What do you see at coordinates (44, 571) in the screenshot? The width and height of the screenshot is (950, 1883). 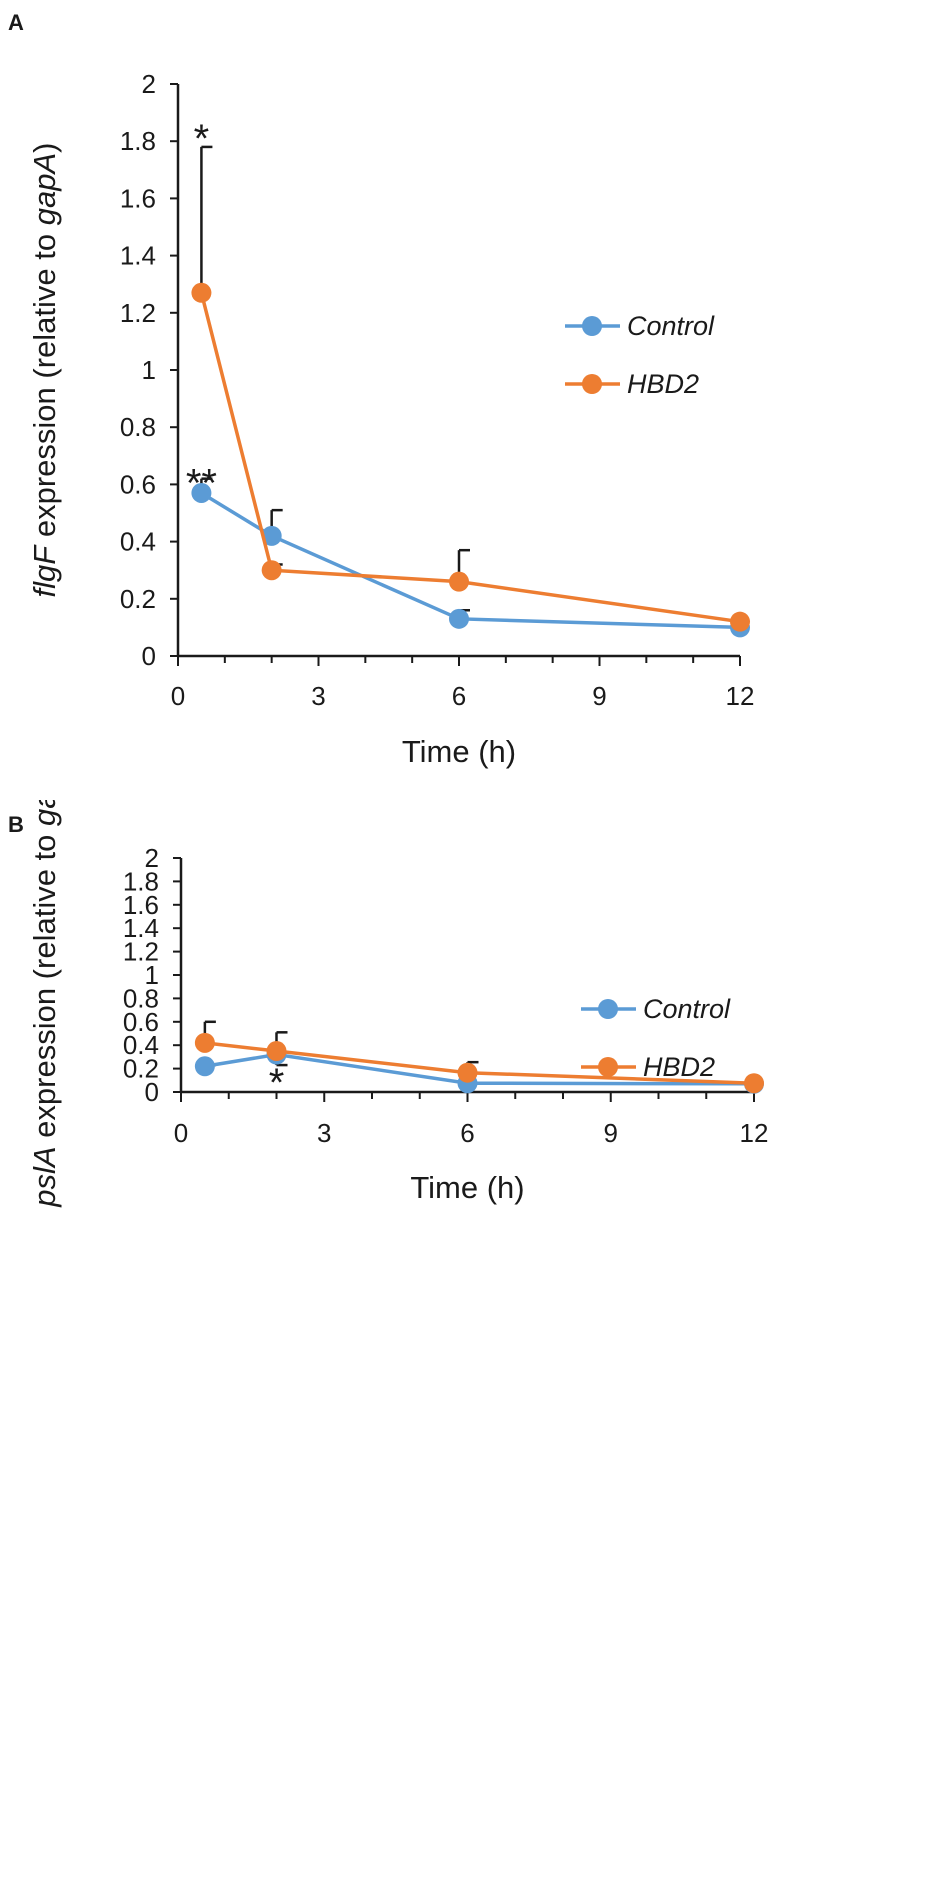 I see `y-axis-title-gene: flgF` at bounding box center [44, 571].